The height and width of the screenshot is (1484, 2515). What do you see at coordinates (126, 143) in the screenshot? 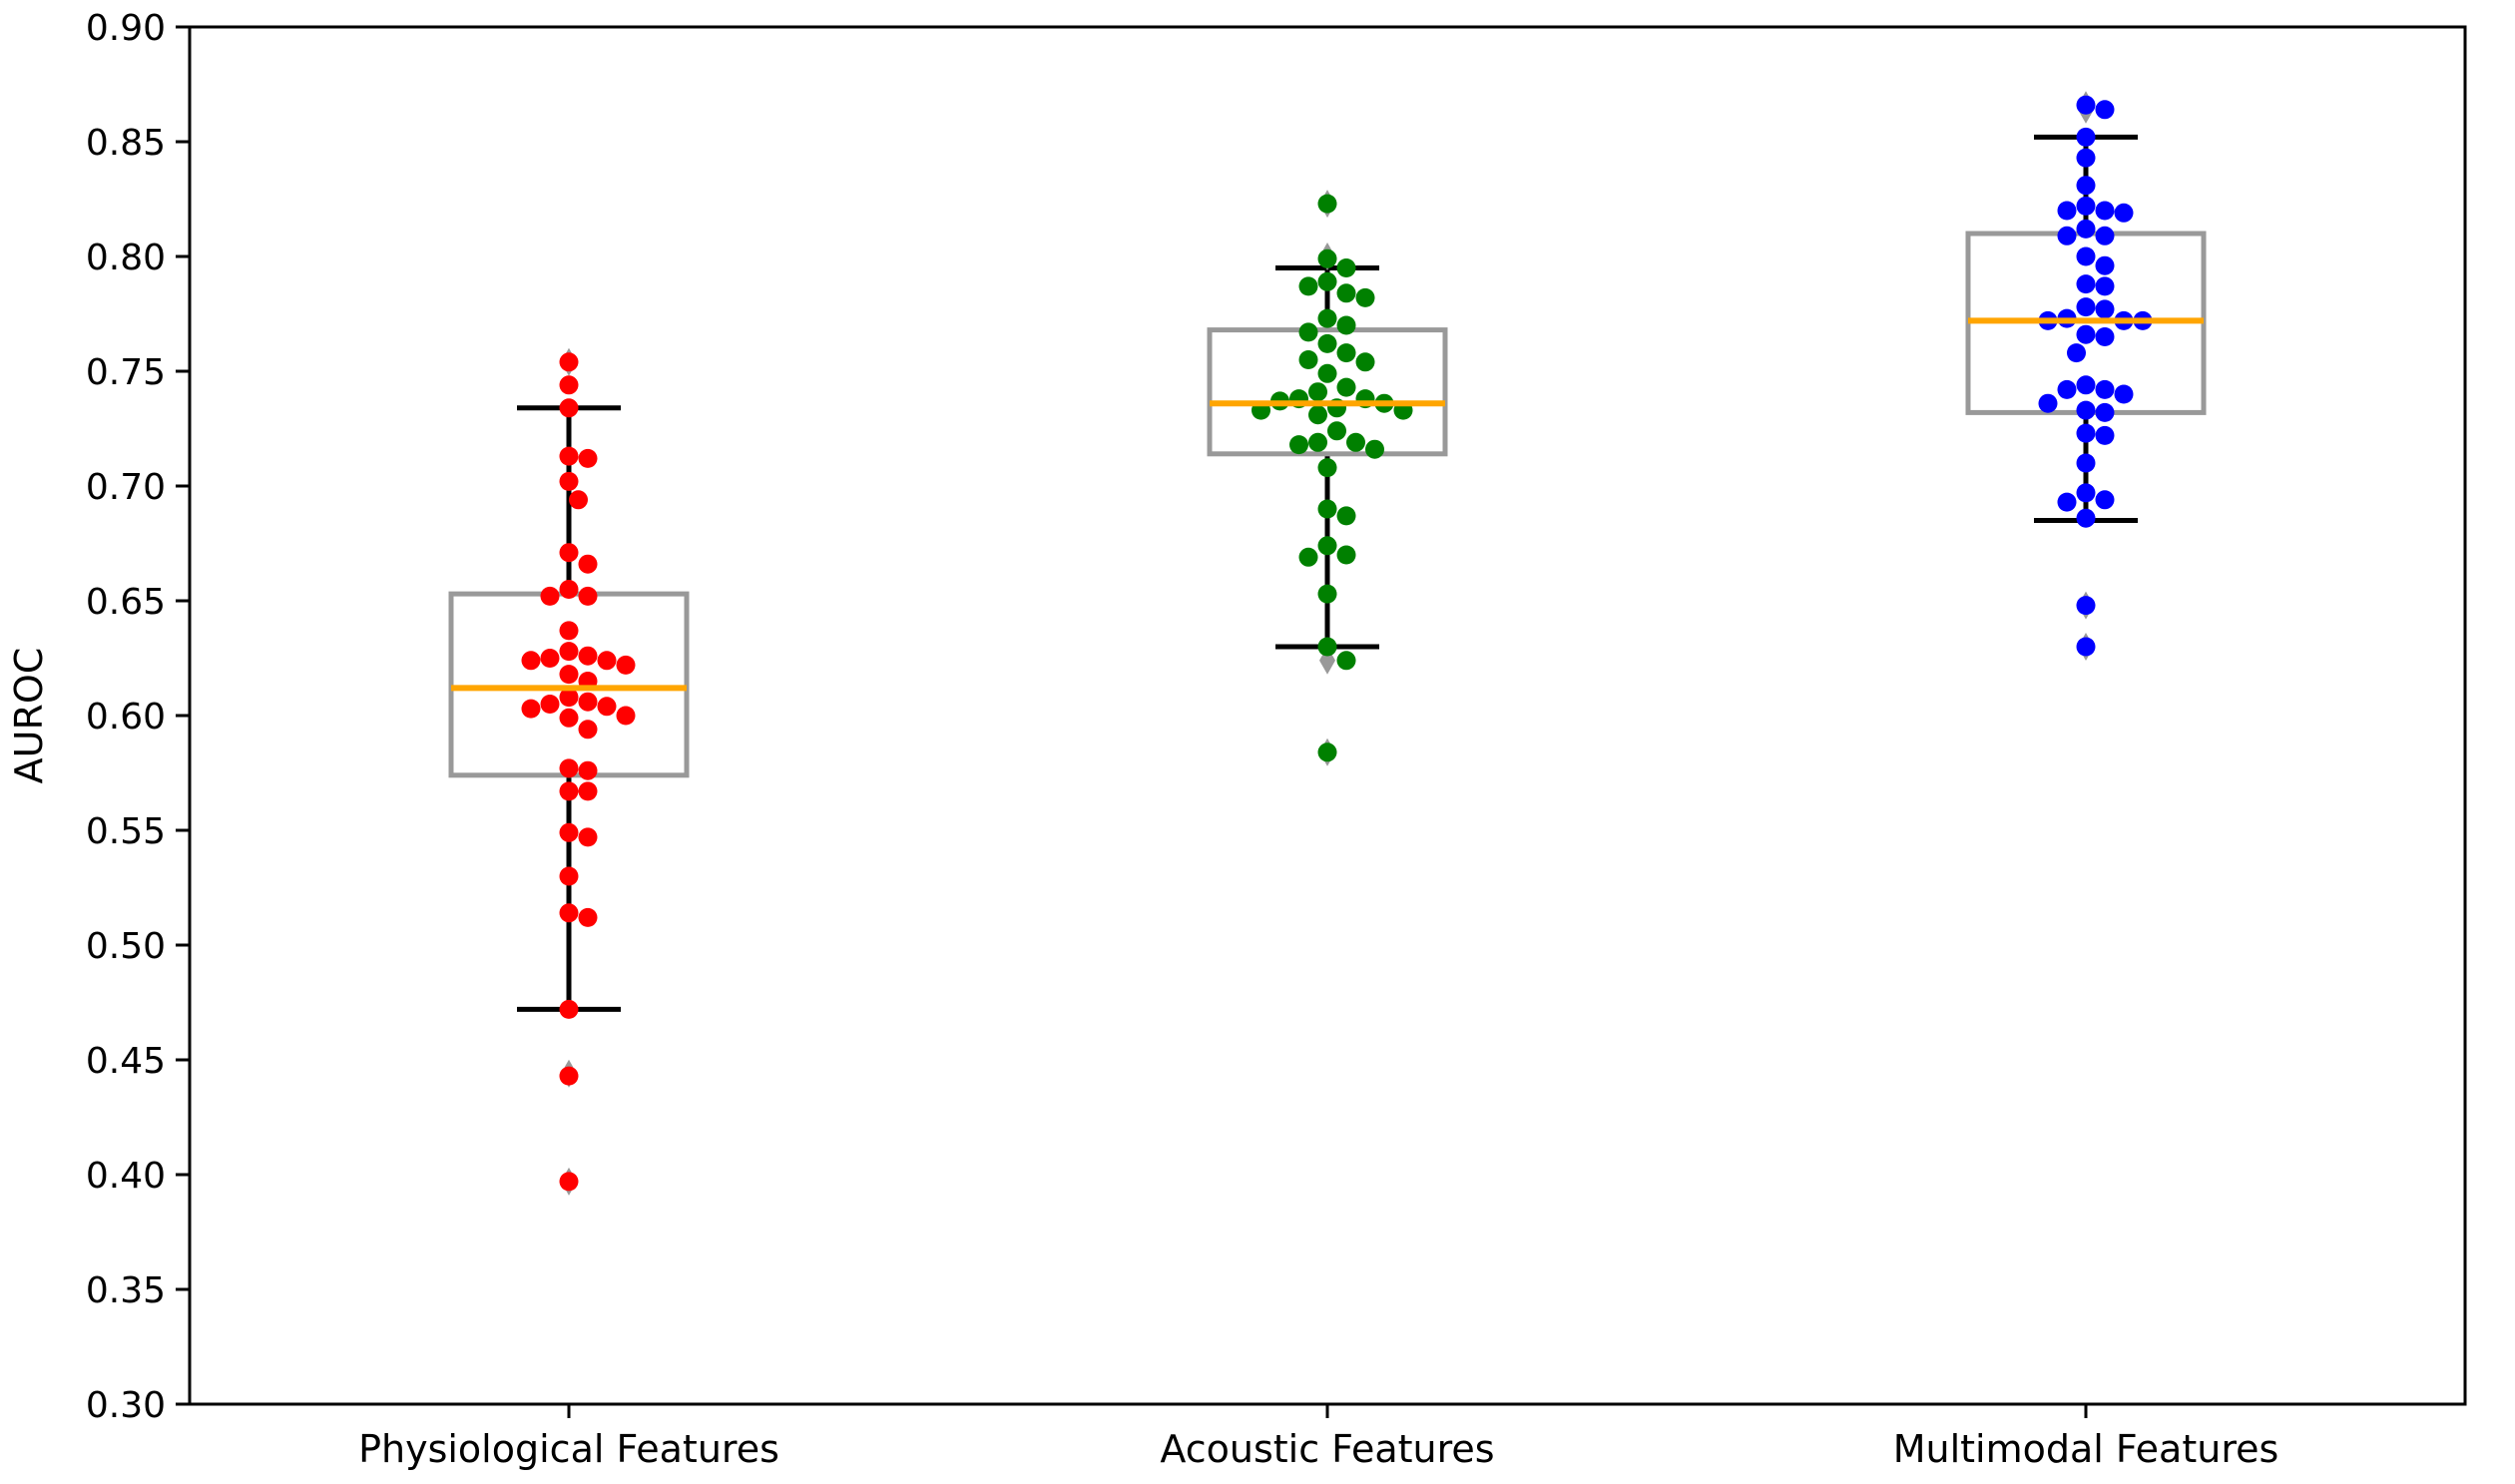
I see `y-tick-label: 0.85` at bounding box center [126, 143].